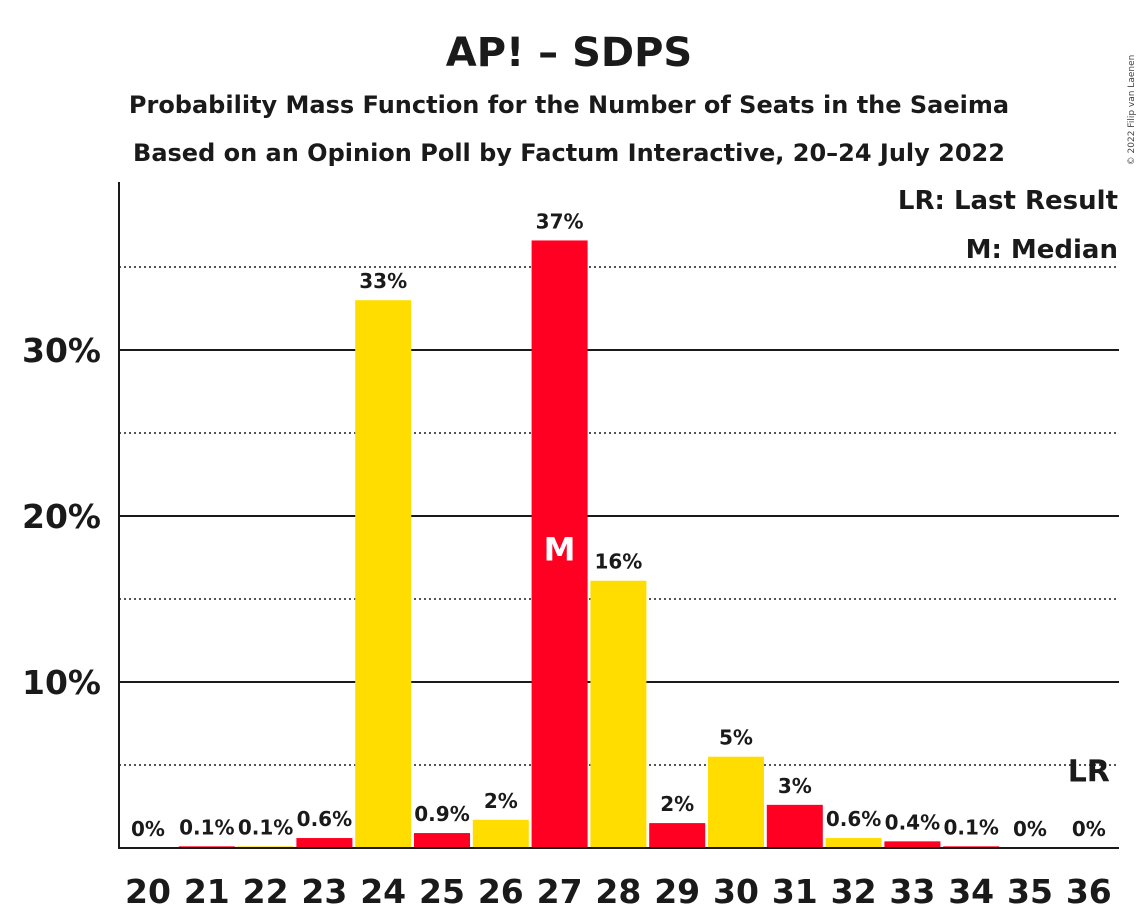 The image size is (1139, 924). Describe the element at coordinates (1042, 250) in the screenshot. I see `legend-median: M: Median` at that location.